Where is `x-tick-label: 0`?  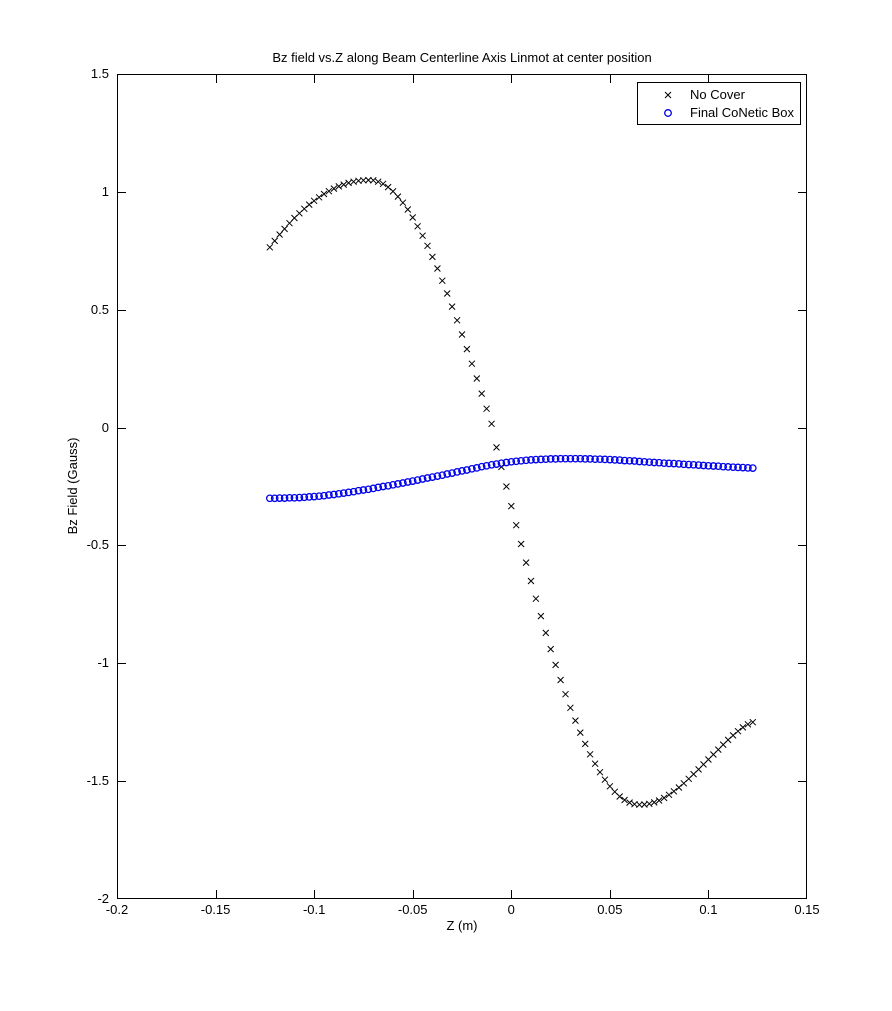
x-tick-label: 0 is located at coordinates (511, 909).